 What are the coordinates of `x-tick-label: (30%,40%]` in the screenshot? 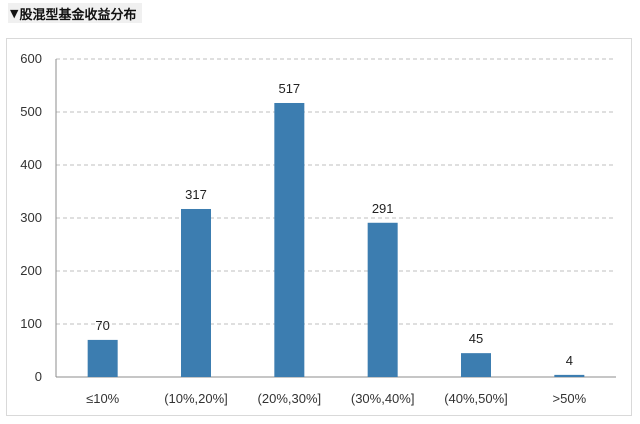 It's located at (383, 398).